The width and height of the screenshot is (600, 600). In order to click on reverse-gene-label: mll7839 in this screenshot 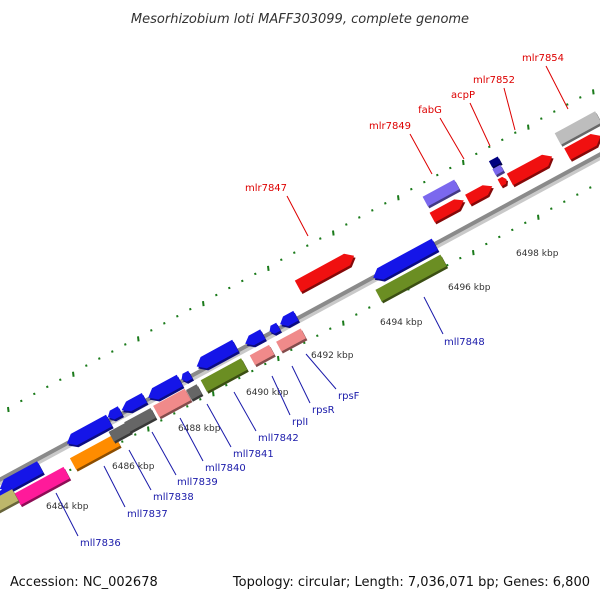, I will do `click(197, 482)`.